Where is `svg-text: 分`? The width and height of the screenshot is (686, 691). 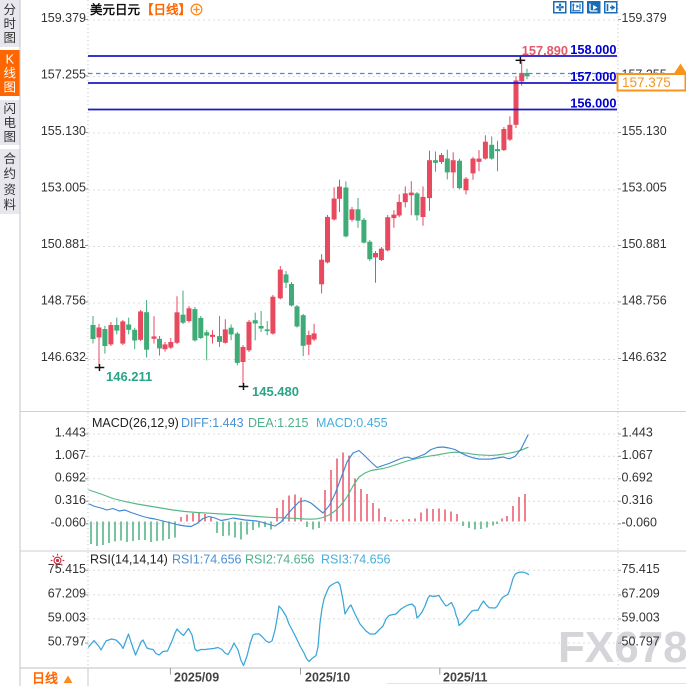
svg-text: 分 is located at coordinates (9, 10).